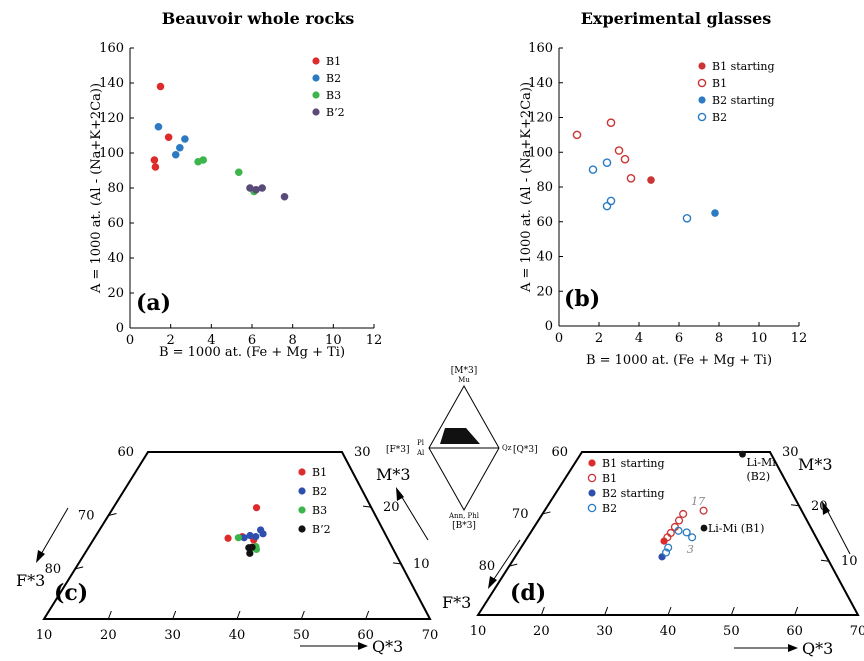 This screenshot has height=661, width=864. What do you see at coordinates (460, 436) in the screenshot?
I see `inset-shaded-field` at bounding box center [460, 436].